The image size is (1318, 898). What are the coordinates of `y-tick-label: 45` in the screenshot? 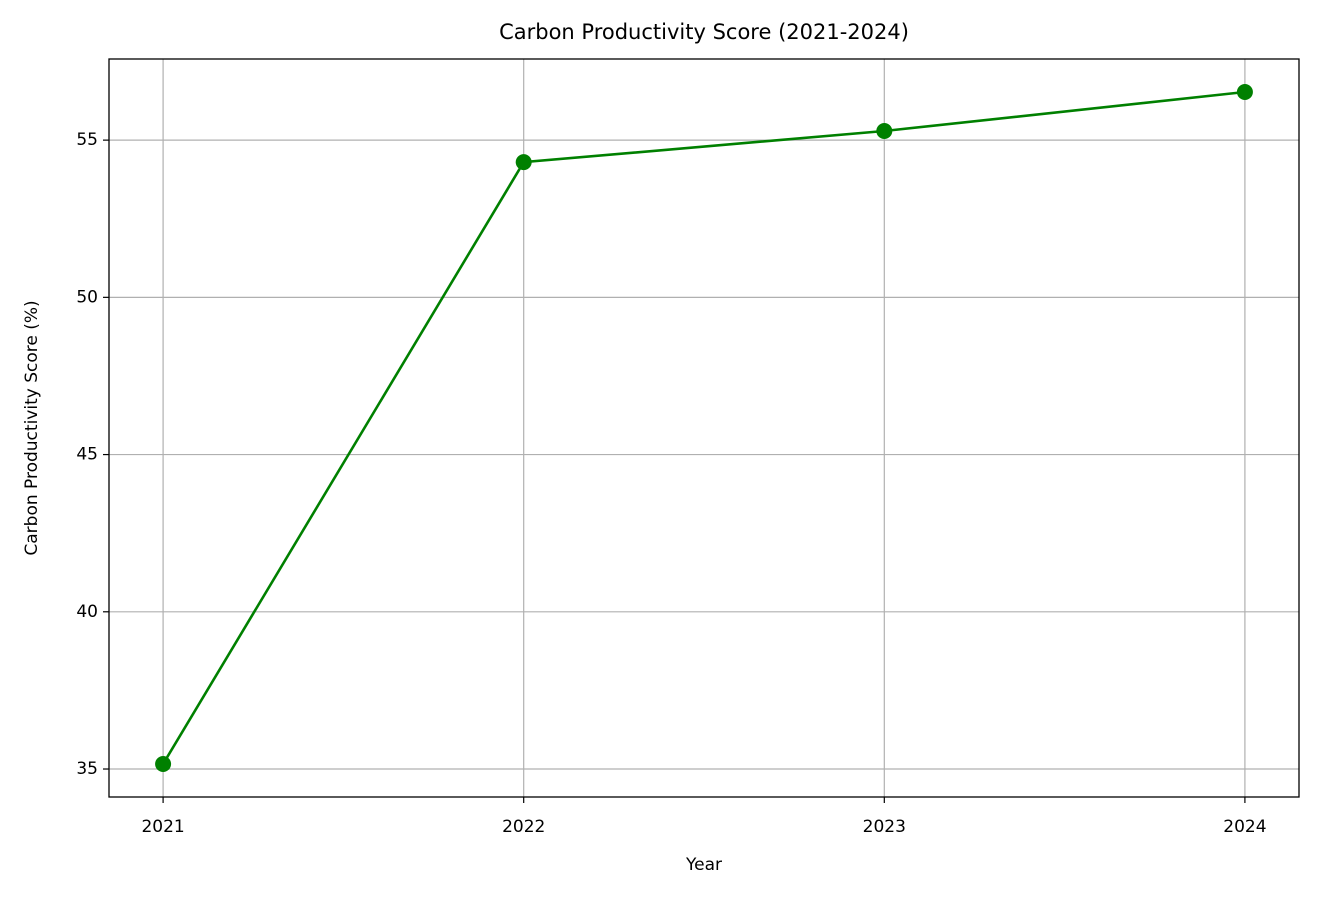 It's located at (87, 455).